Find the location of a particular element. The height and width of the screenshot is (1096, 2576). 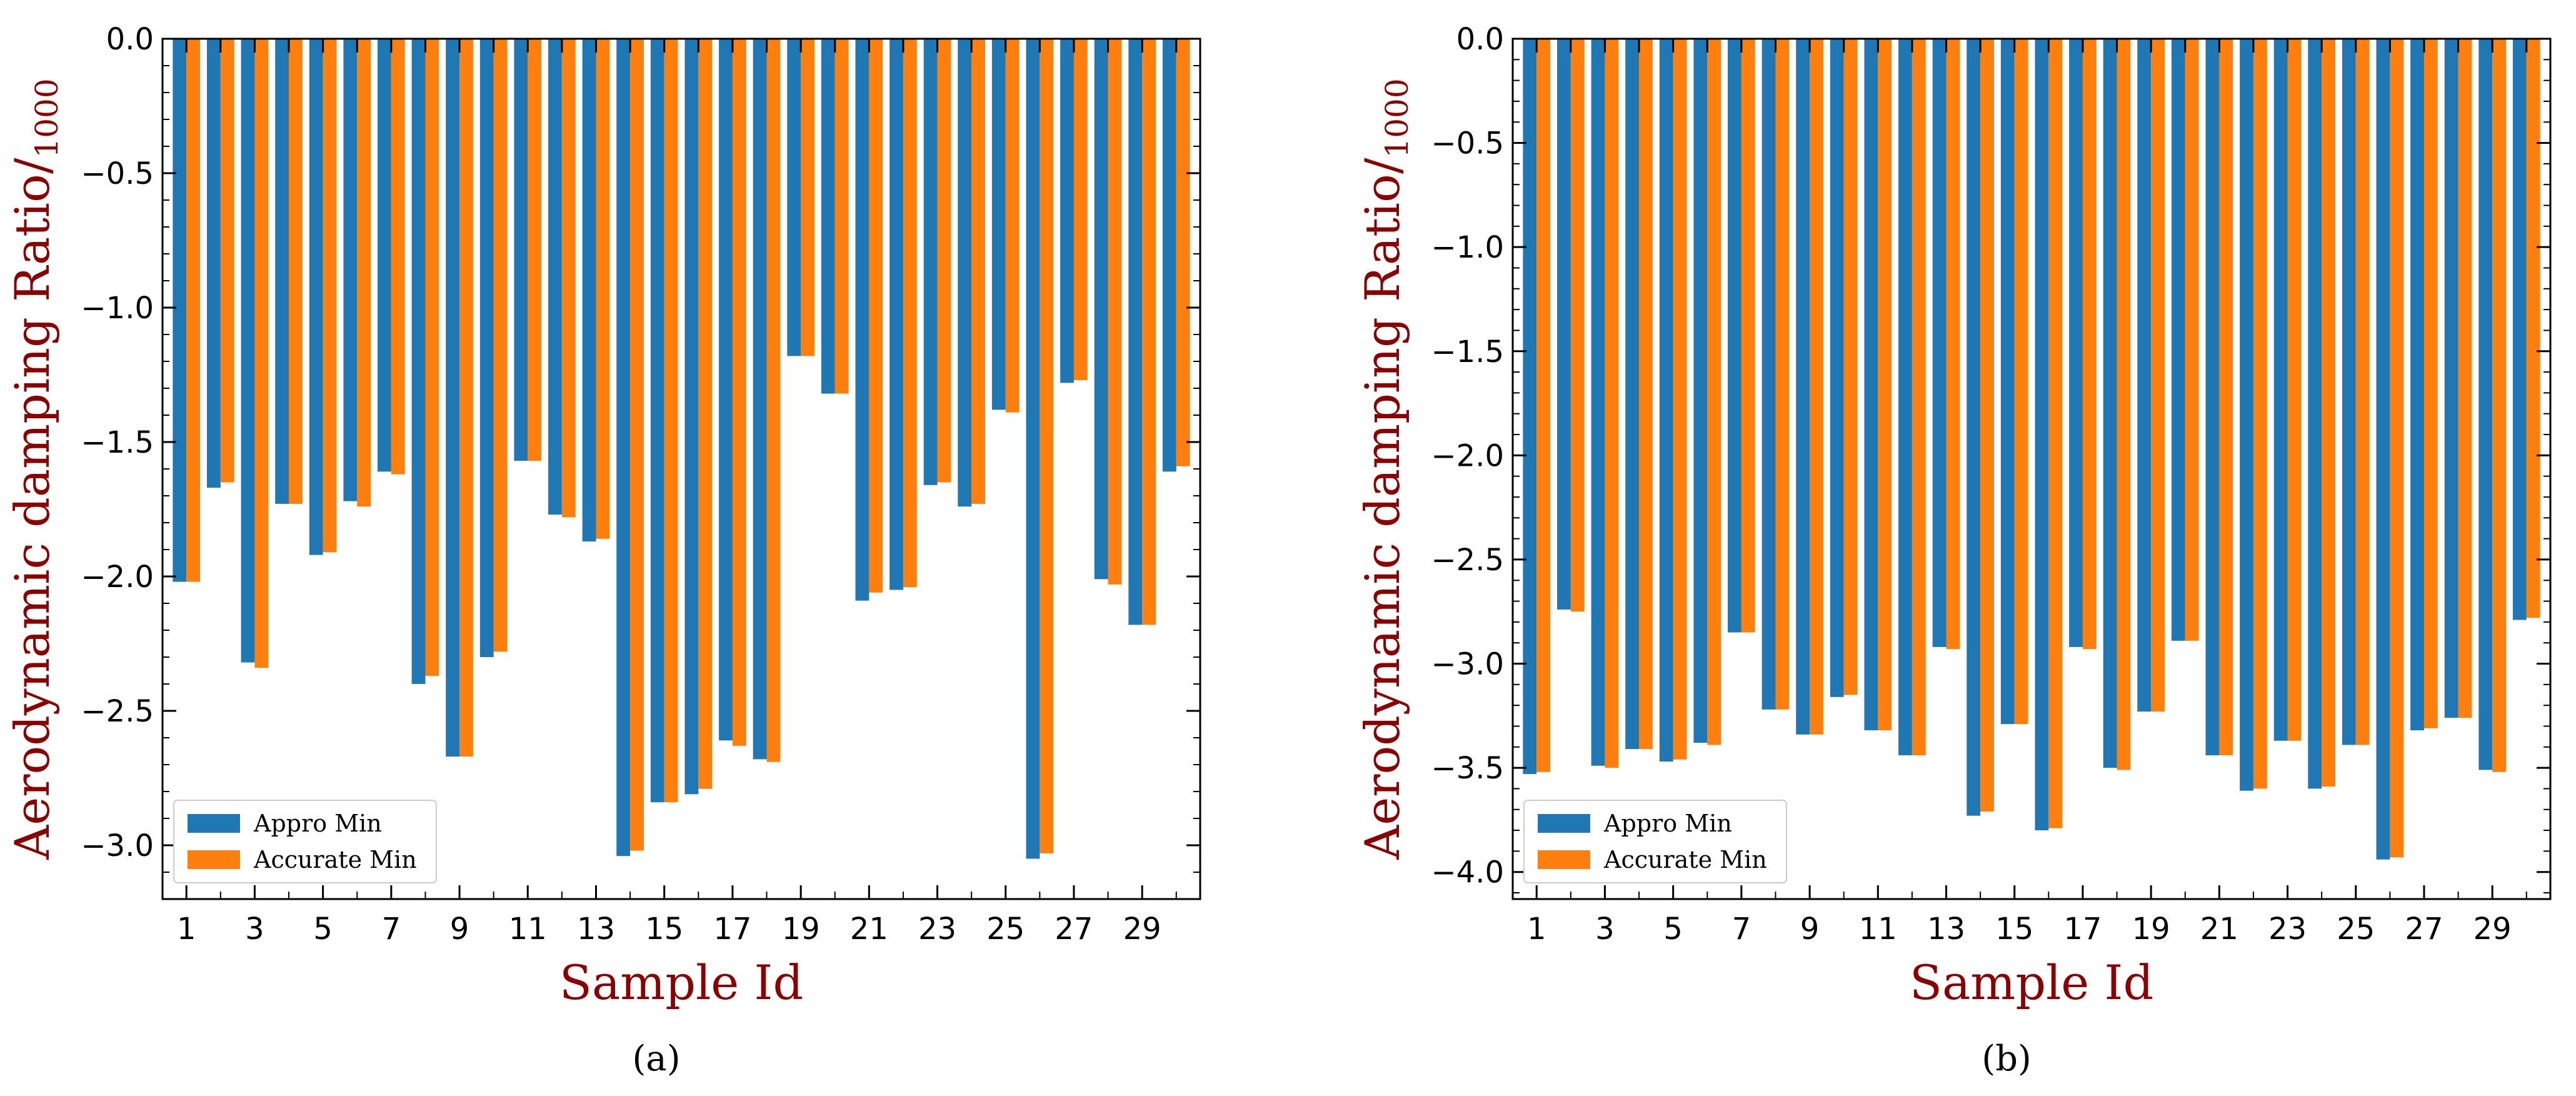

y-tick-label: −1.5 is located at coordinates (117, 442).